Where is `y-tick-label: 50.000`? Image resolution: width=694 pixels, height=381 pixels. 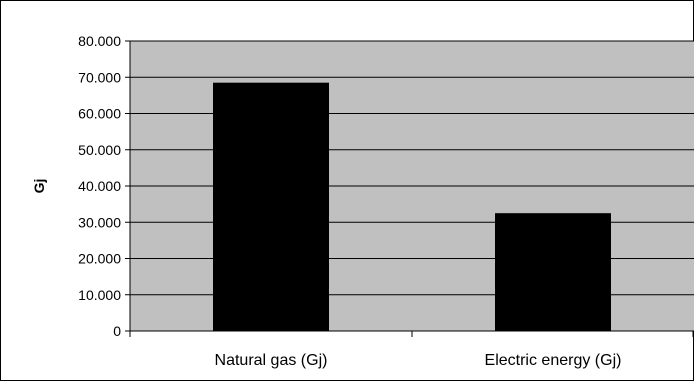
y-tick-label: 50.000 is located at coordinates (99, 150).